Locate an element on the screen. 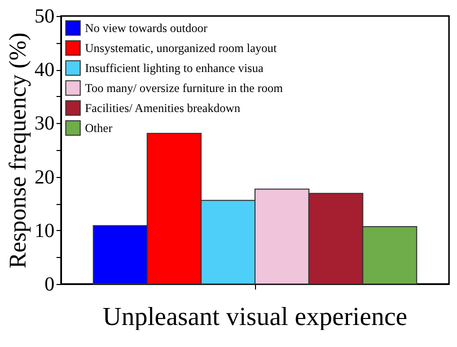 The height and width of the screenshot is (347, 457). legend-label: Unsystematic, unorganized room layout is located at coordinates (181, 48).